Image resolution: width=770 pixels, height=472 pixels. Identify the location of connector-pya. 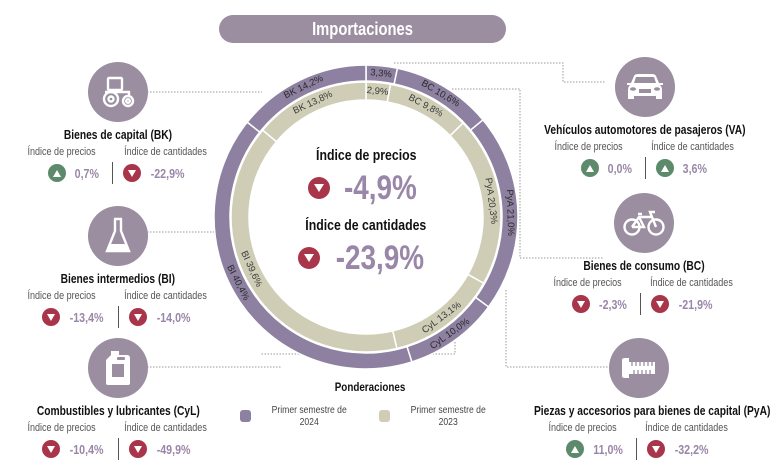
(556, 329).